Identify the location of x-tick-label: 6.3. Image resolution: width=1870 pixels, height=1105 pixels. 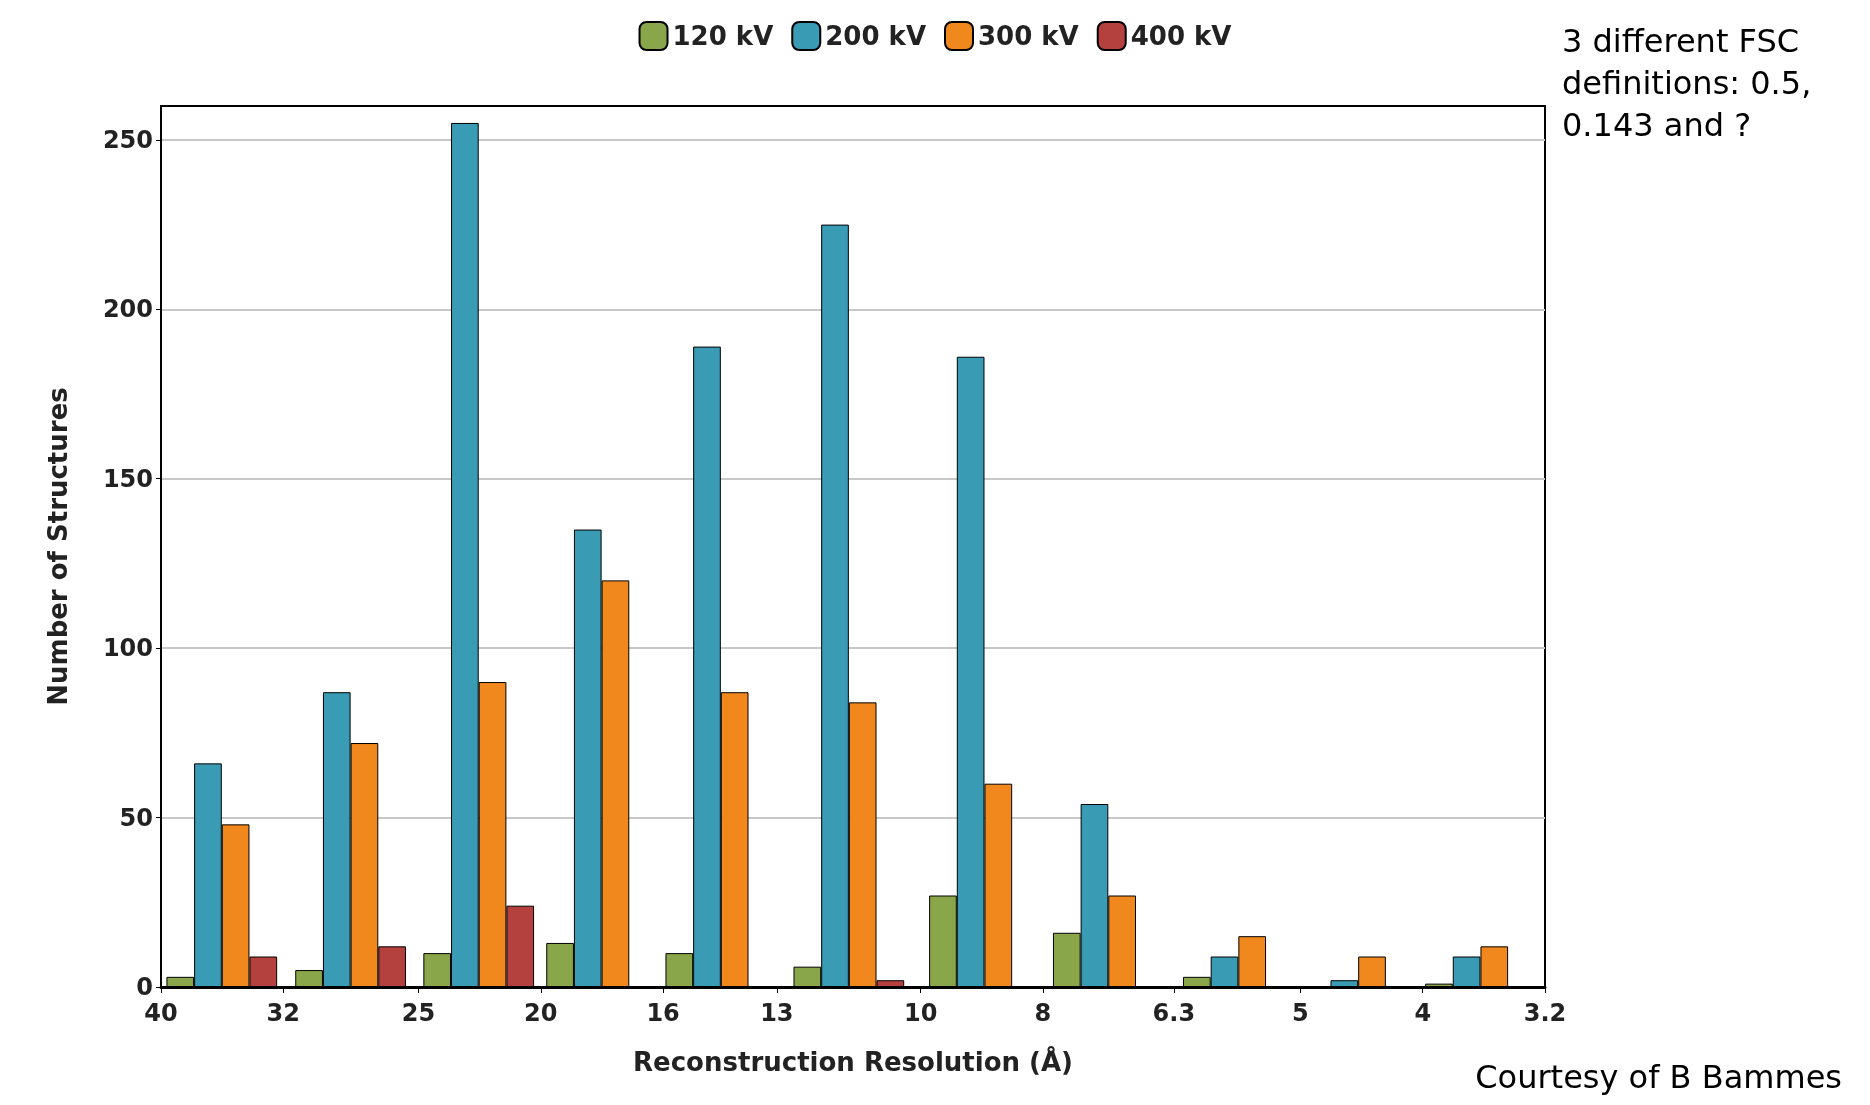
(1174, 1013).